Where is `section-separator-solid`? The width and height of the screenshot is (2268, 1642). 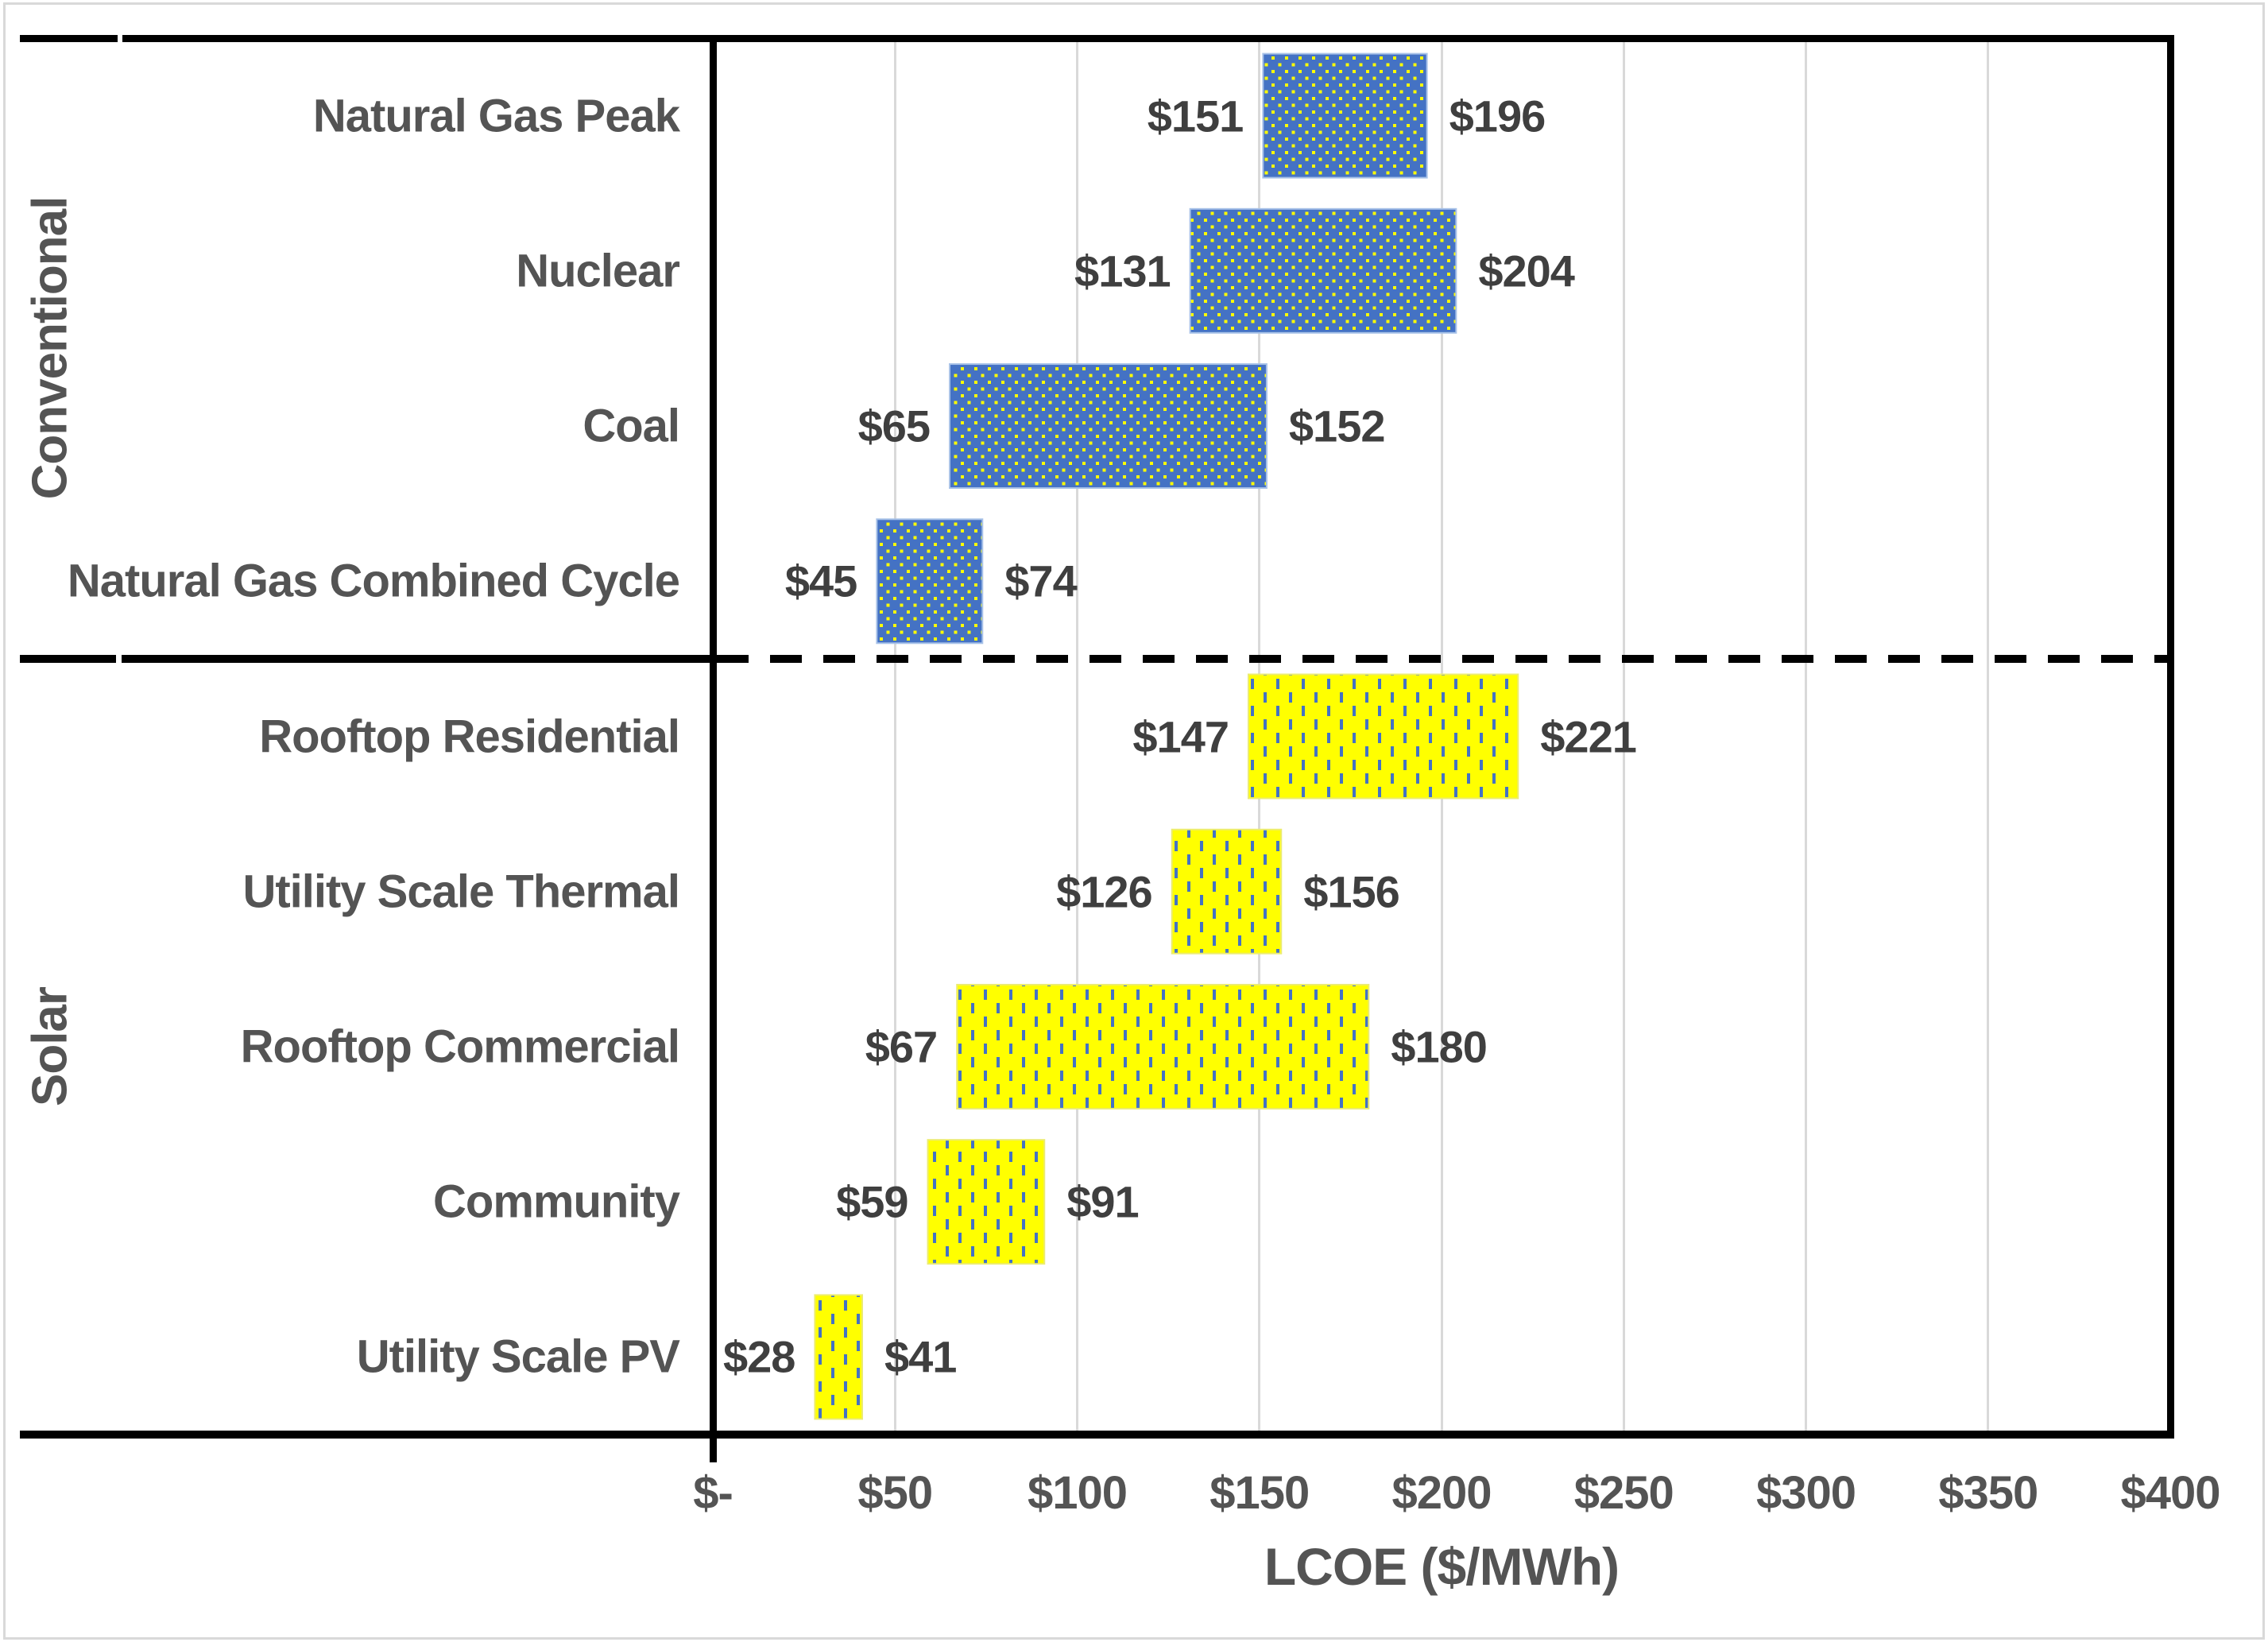
section-separator-solid is located at coordinates (365, 658).